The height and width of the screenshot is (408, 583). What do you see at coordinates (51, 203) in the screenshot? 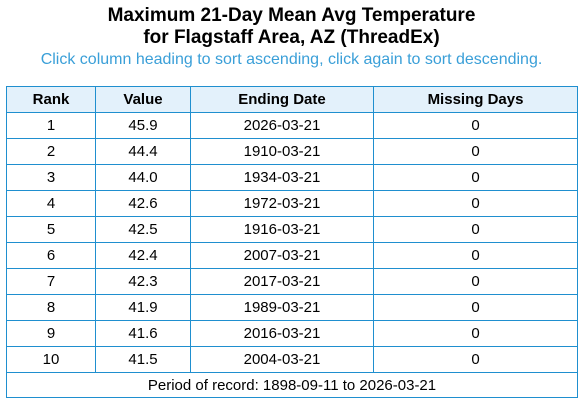
I see `rank-cell: 4` at bounding box center [51, 203].